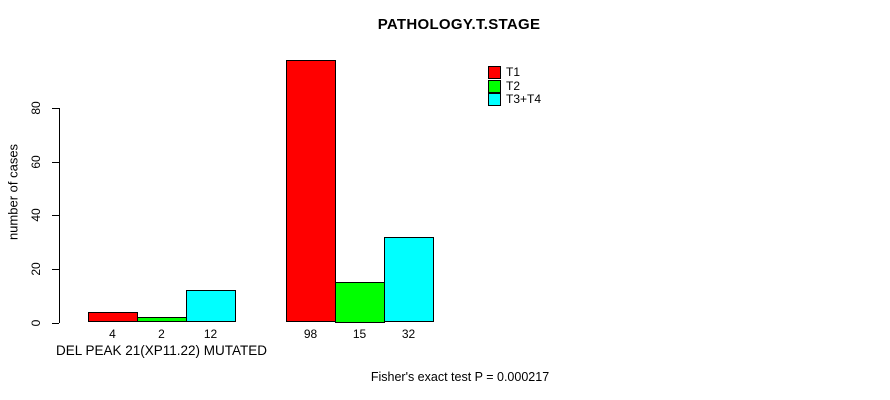 This screenshot has height=400, width=890. Describe the element at coordinates (161, 350) in the screenshot. I see `x-axis-group-label: DEL PEAK 21(XP11.22) MUTATED` at that location.